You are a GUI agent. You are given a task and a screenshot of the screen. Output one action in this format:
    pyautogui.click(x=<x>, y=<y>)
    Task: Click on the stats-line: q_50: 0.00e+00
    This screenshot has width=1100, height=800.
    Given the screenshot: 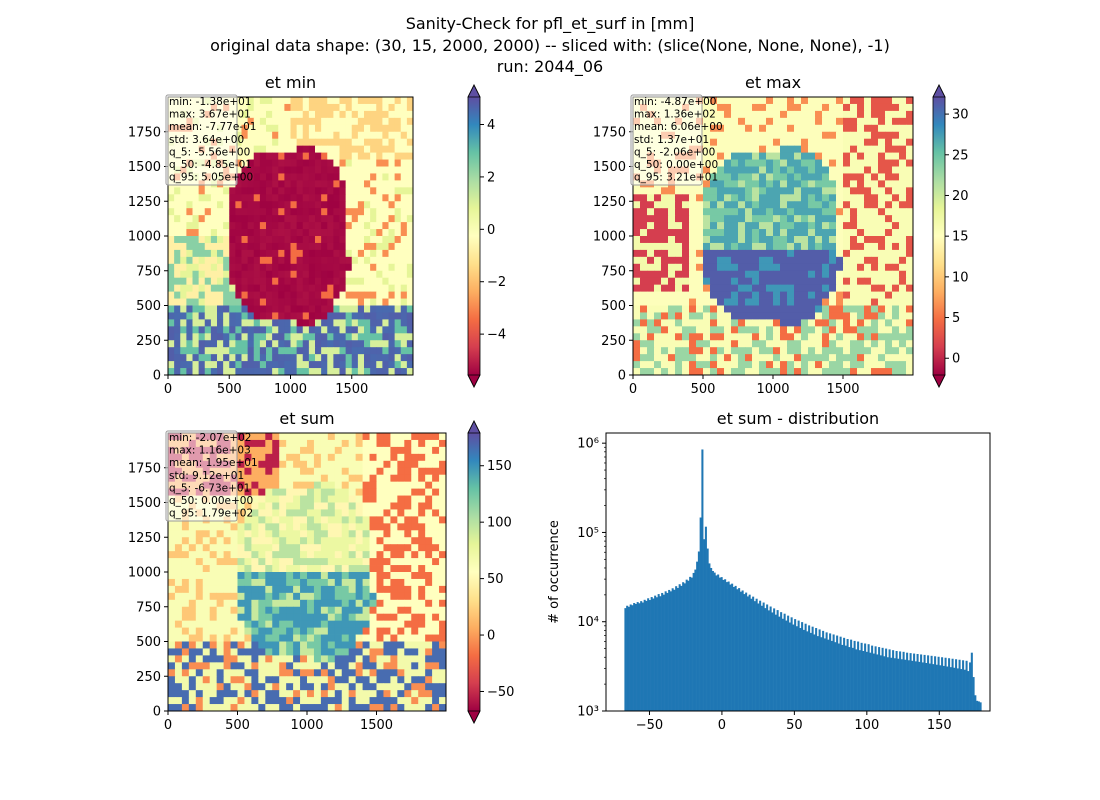 What is the action you would take?
    pyautogui.click(x=211, y=501)
    